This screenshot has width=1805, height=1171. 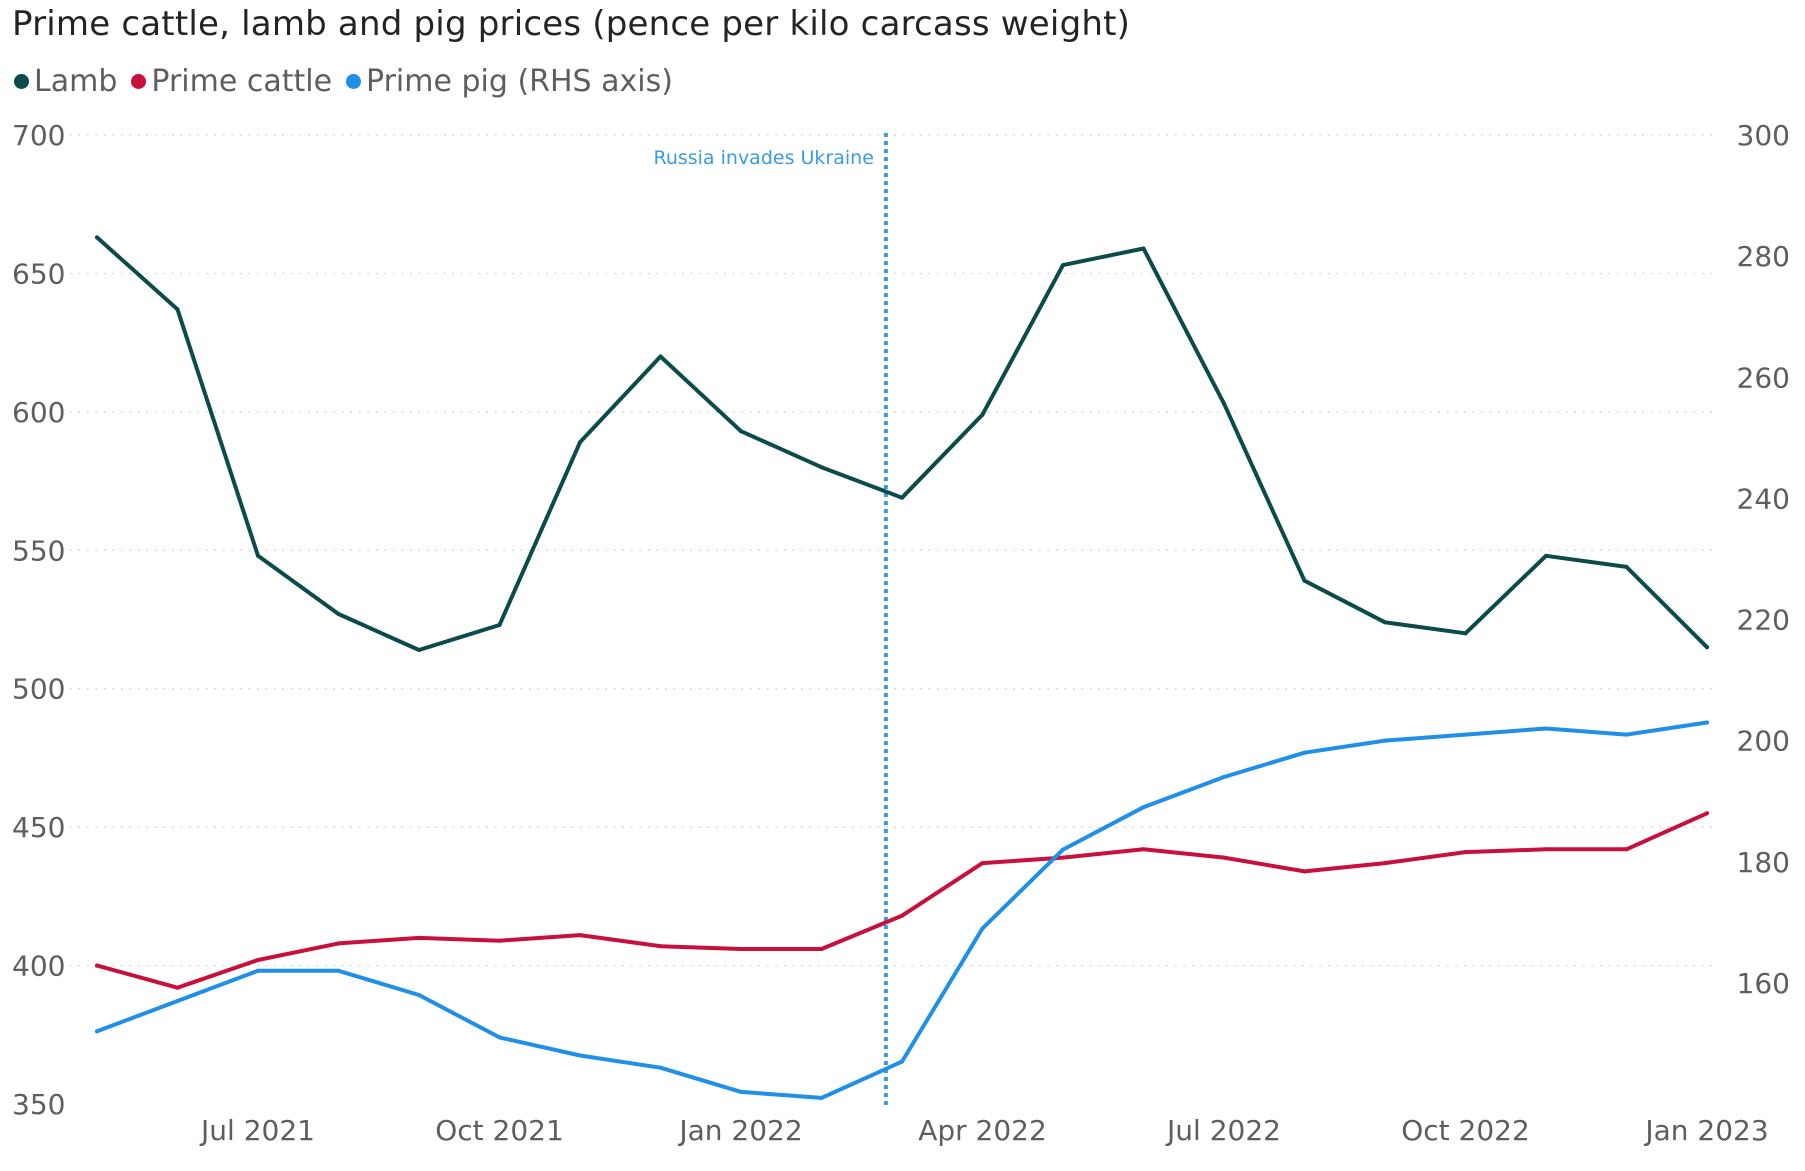 I want to click on y-left-tick-label: 700, so click(x=38, y=135).